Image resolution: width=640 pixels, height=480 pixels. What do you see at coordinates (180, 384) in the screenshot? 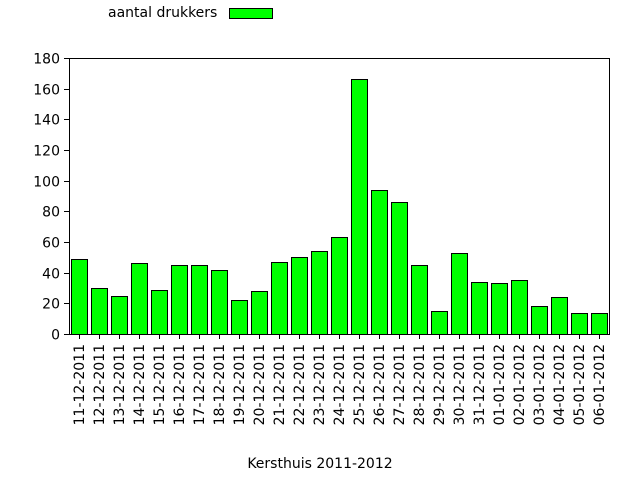
I see `x-tick-label: 16-12-2011` at bounding box center [180, 384].